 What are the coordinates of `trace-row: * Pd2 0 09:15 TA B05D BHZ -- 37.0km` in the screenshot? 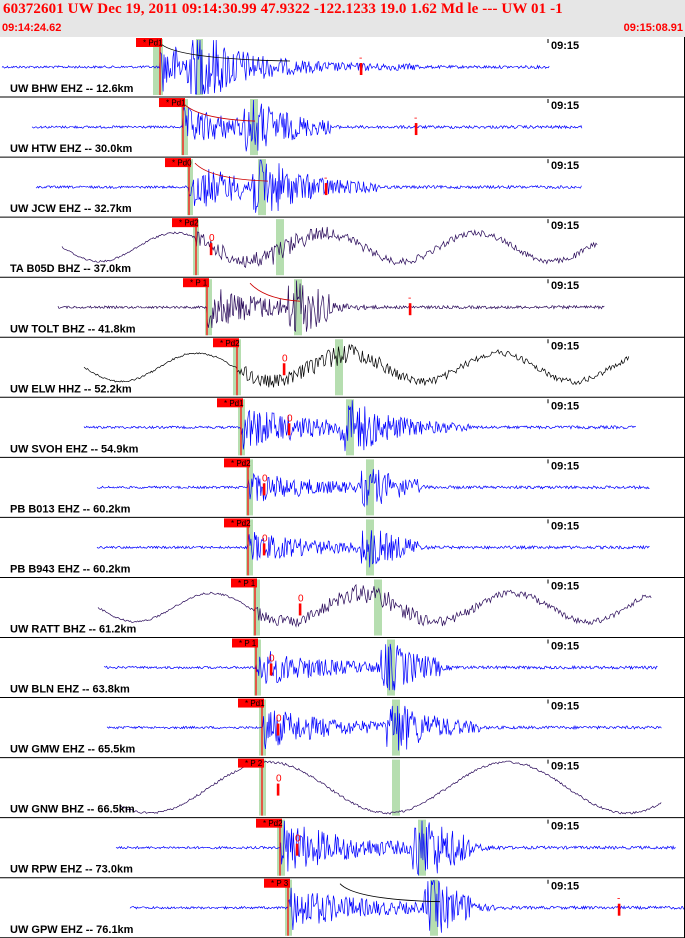 It's located at (342, 248).